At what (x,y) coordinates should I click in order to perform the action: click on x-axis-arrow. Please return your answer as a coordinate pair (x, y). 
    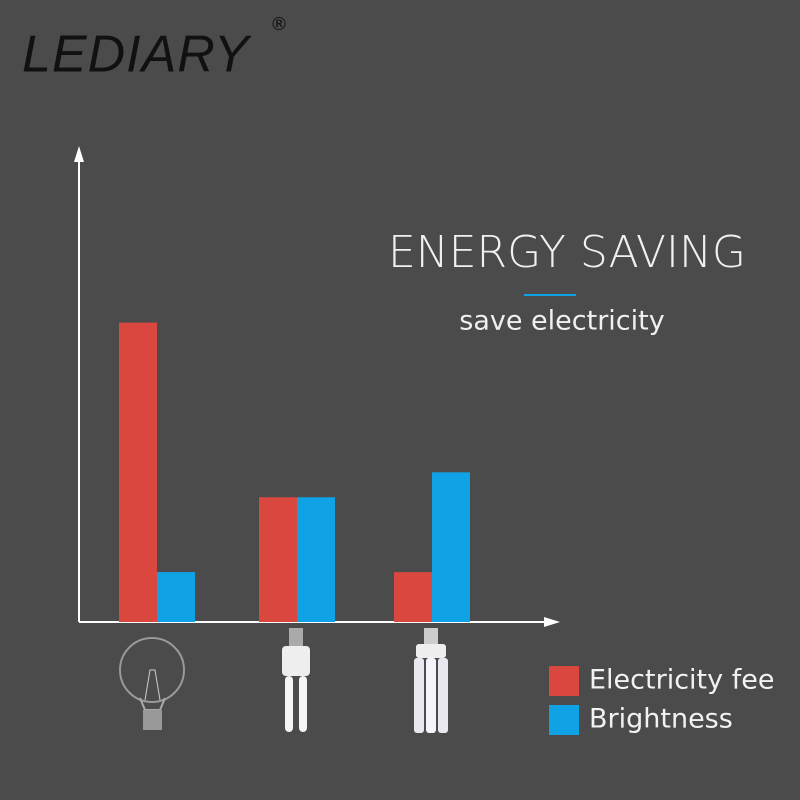
    Looking at the image, I should click on (552, 622).